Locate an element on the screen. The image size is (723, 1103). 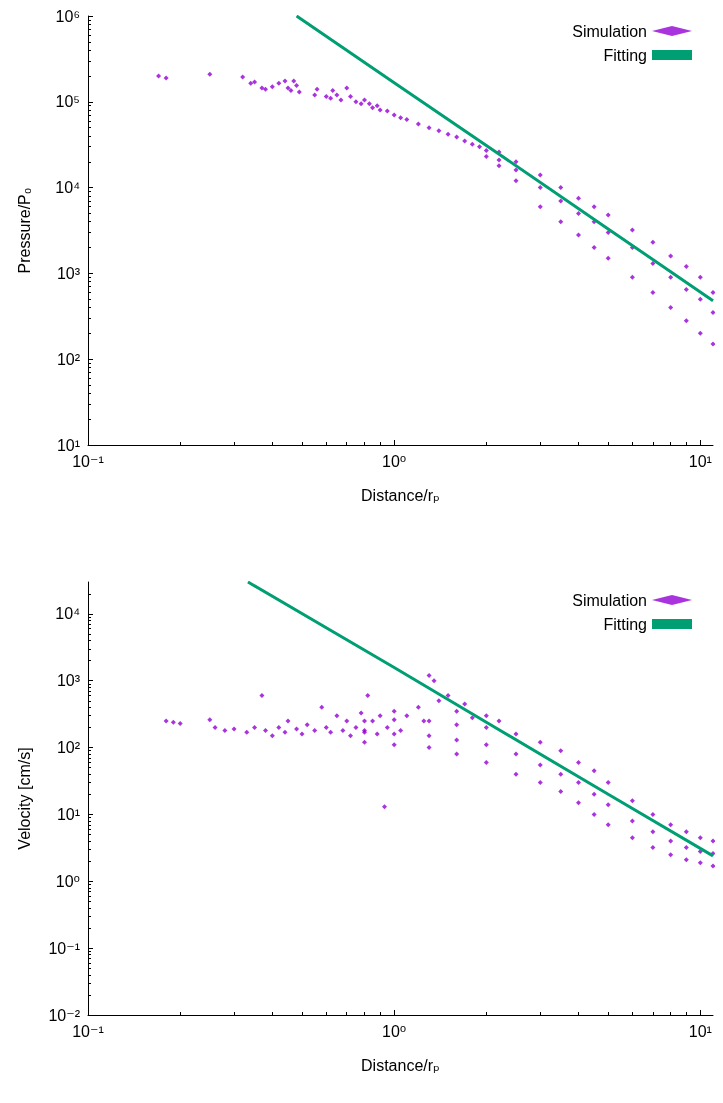
y-tick-label: 10⁻² is located at coordinates (64, 1015).